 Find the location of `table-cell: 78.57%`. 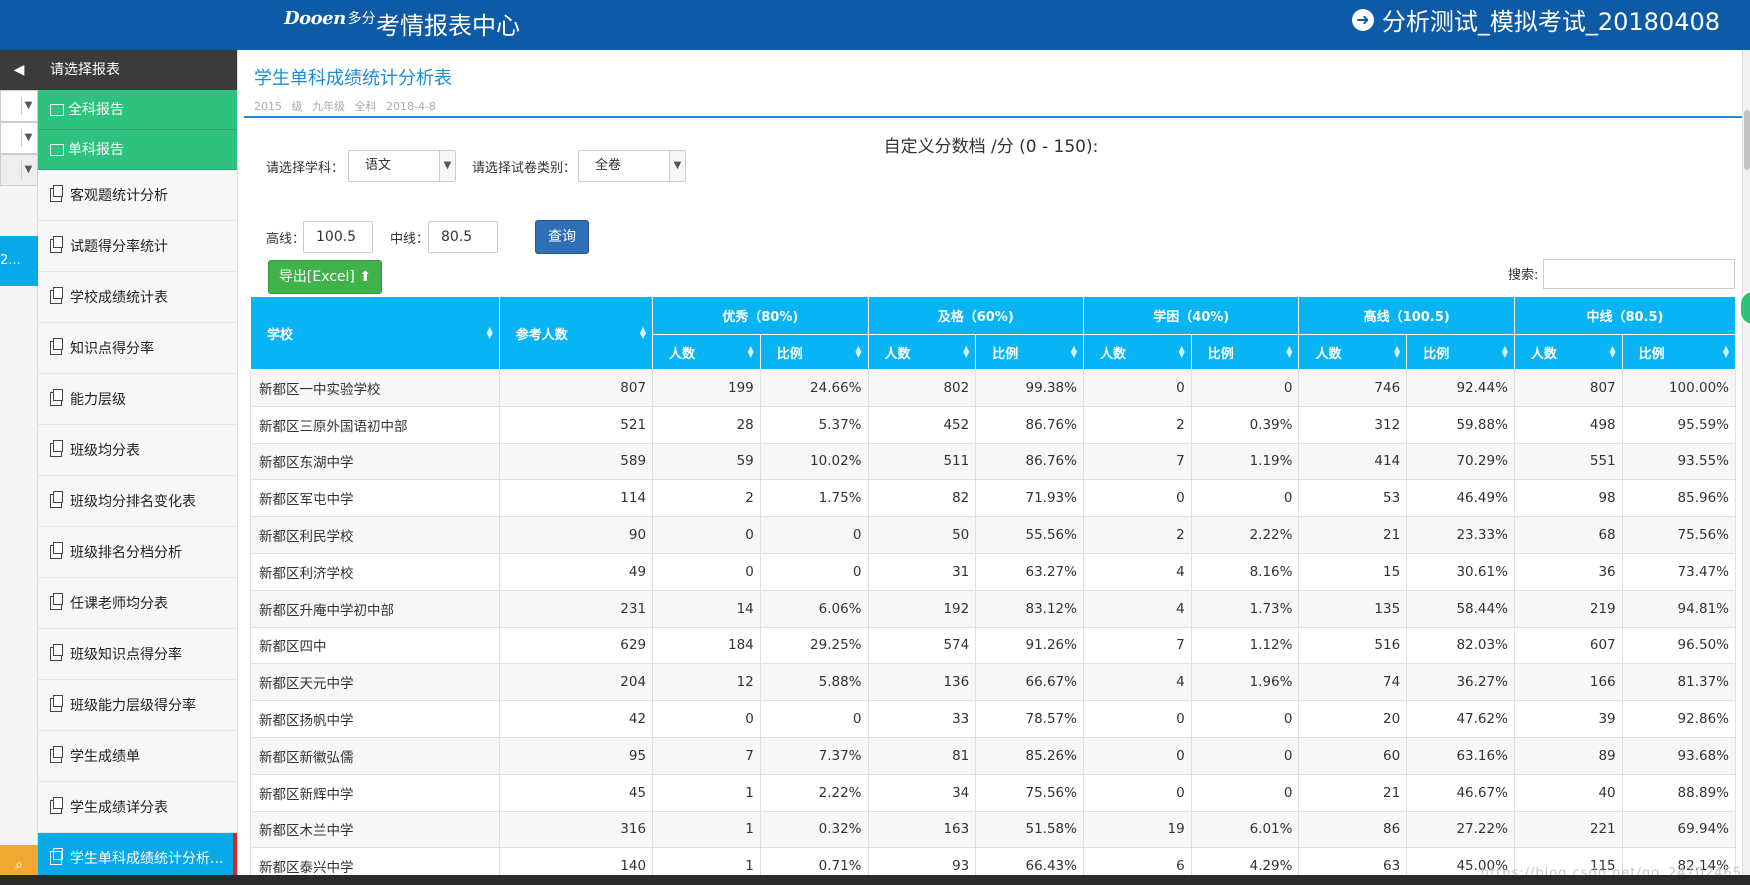

table-cell: 78.57% is located at coordinates (1029, 719).